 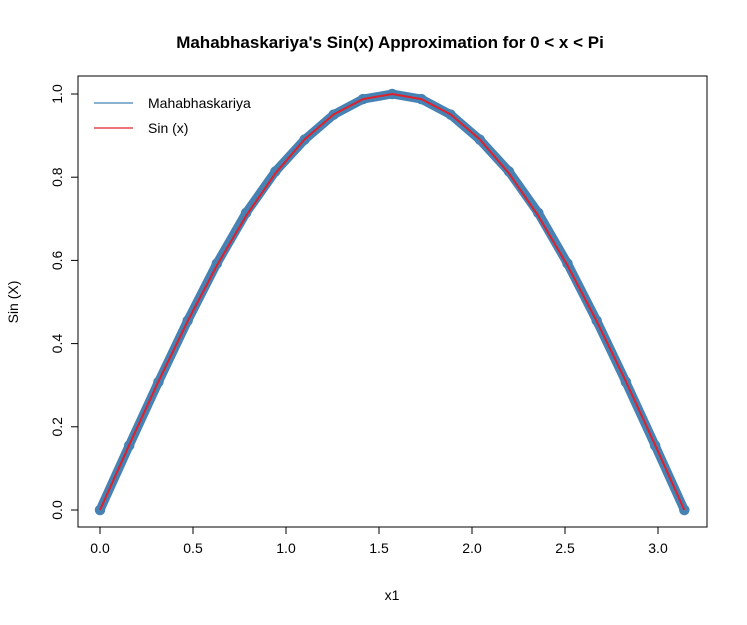 I want to click on x-tick-label: 0.5, so click(x=193, y=548).